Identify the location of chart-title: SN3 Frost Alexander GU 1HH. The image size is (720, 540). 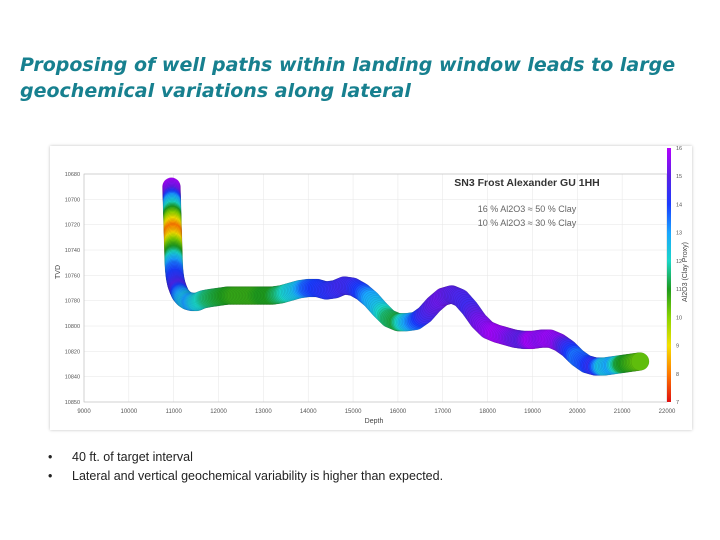
(526, 183).